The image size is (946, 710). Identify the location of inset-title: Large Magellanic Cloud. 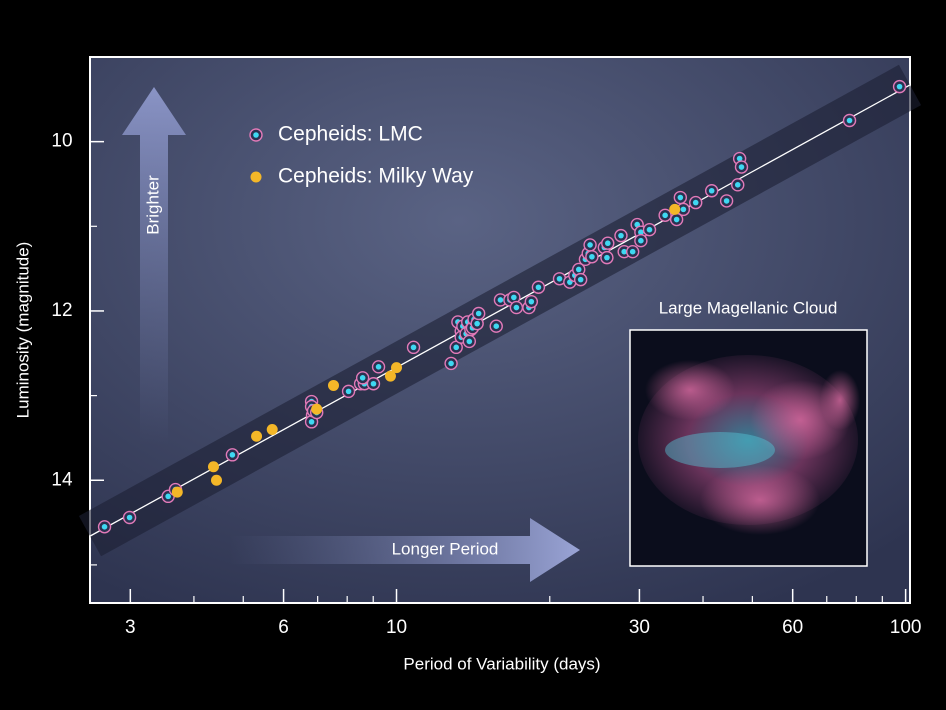
(748, 307).